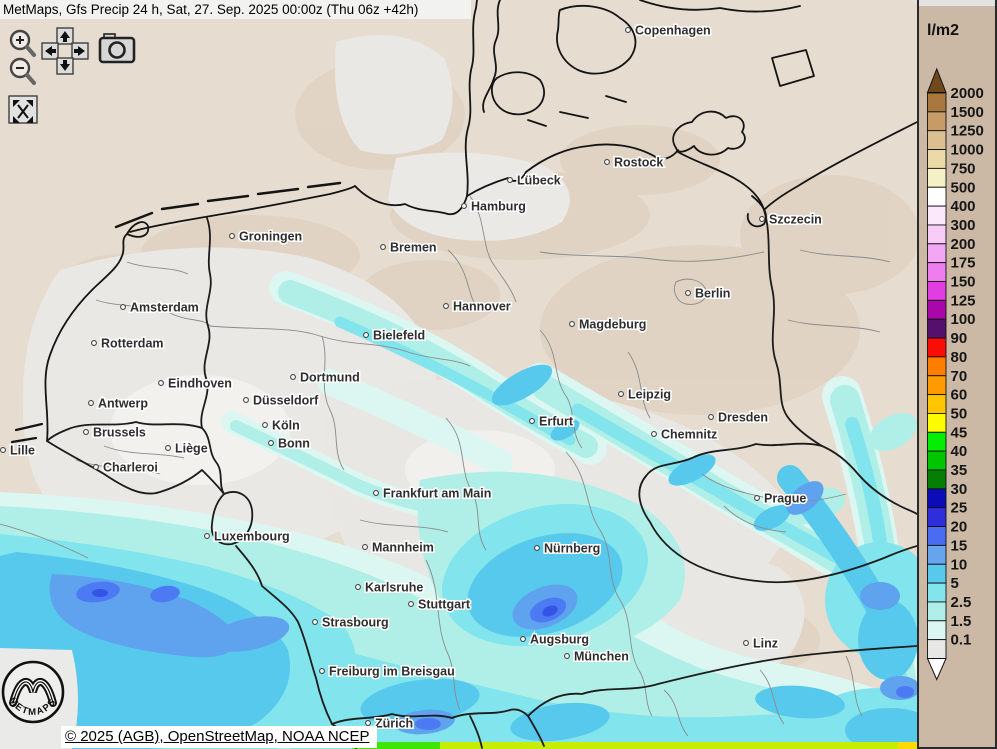 This screenshot has height=749, width=997. I want to click on legend-value-label: 0.1, so click(961, 640).